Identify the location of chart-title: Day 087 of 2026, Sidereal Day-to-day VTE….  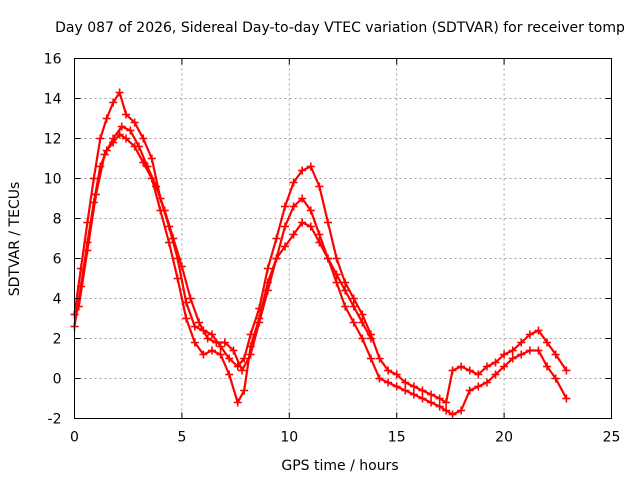
(340, 28).